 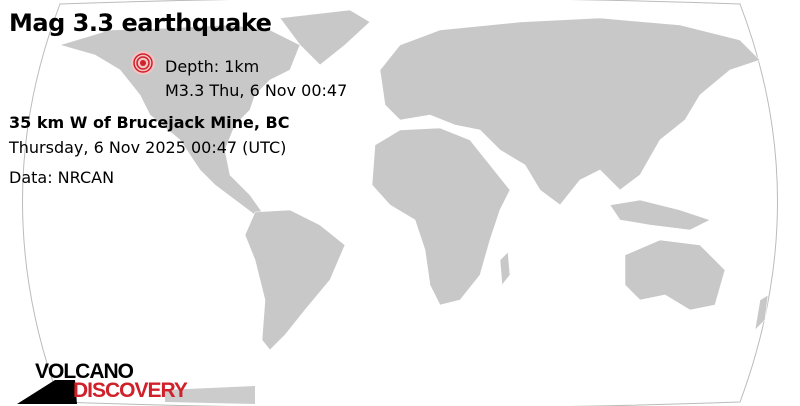 What do you see at coordinates (660, 215) in the screenshot?
I see `southeast-asia-islands` at bounding box center [660, 215].